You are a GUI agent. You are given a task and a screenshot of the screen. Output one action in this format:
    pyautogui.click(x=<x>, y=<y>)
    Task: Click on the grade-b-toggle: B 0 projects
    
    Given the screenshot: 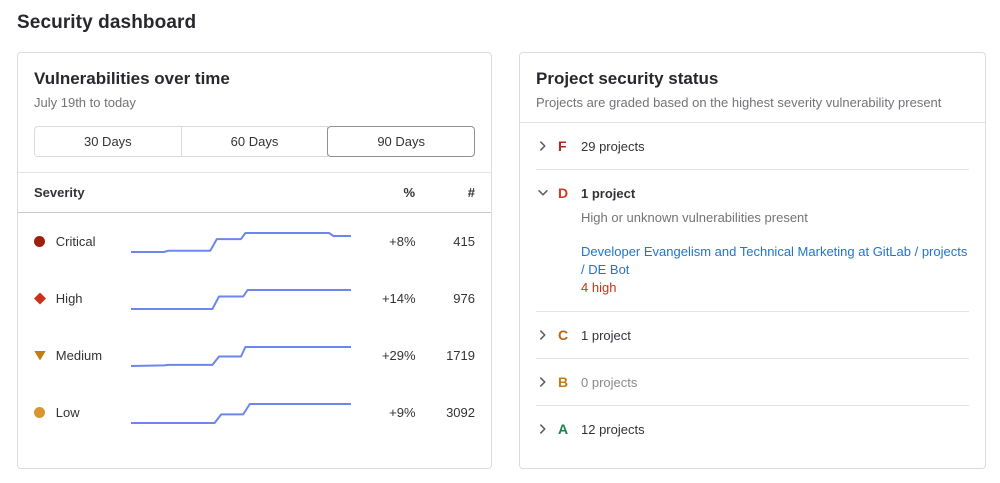 What is the action you would take?
    pyautogui.click(x=752, y=382)
    